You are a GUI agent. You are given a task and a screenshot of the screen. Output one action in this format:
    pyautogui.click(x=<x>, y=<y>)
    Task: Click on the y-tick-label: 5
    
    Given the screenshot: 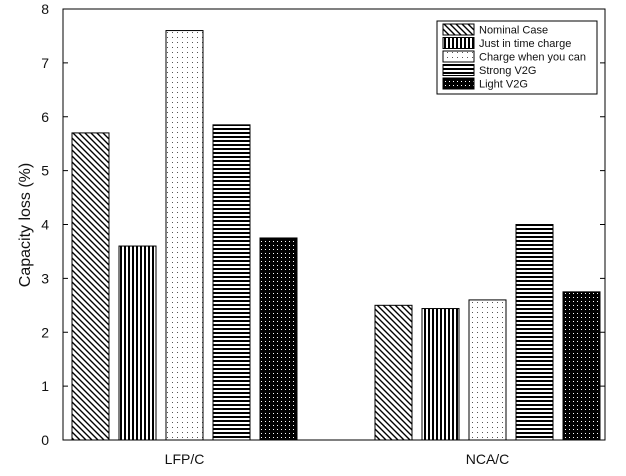 What is the action you would take?
    pyautogui.click(x=45, y=171)
    